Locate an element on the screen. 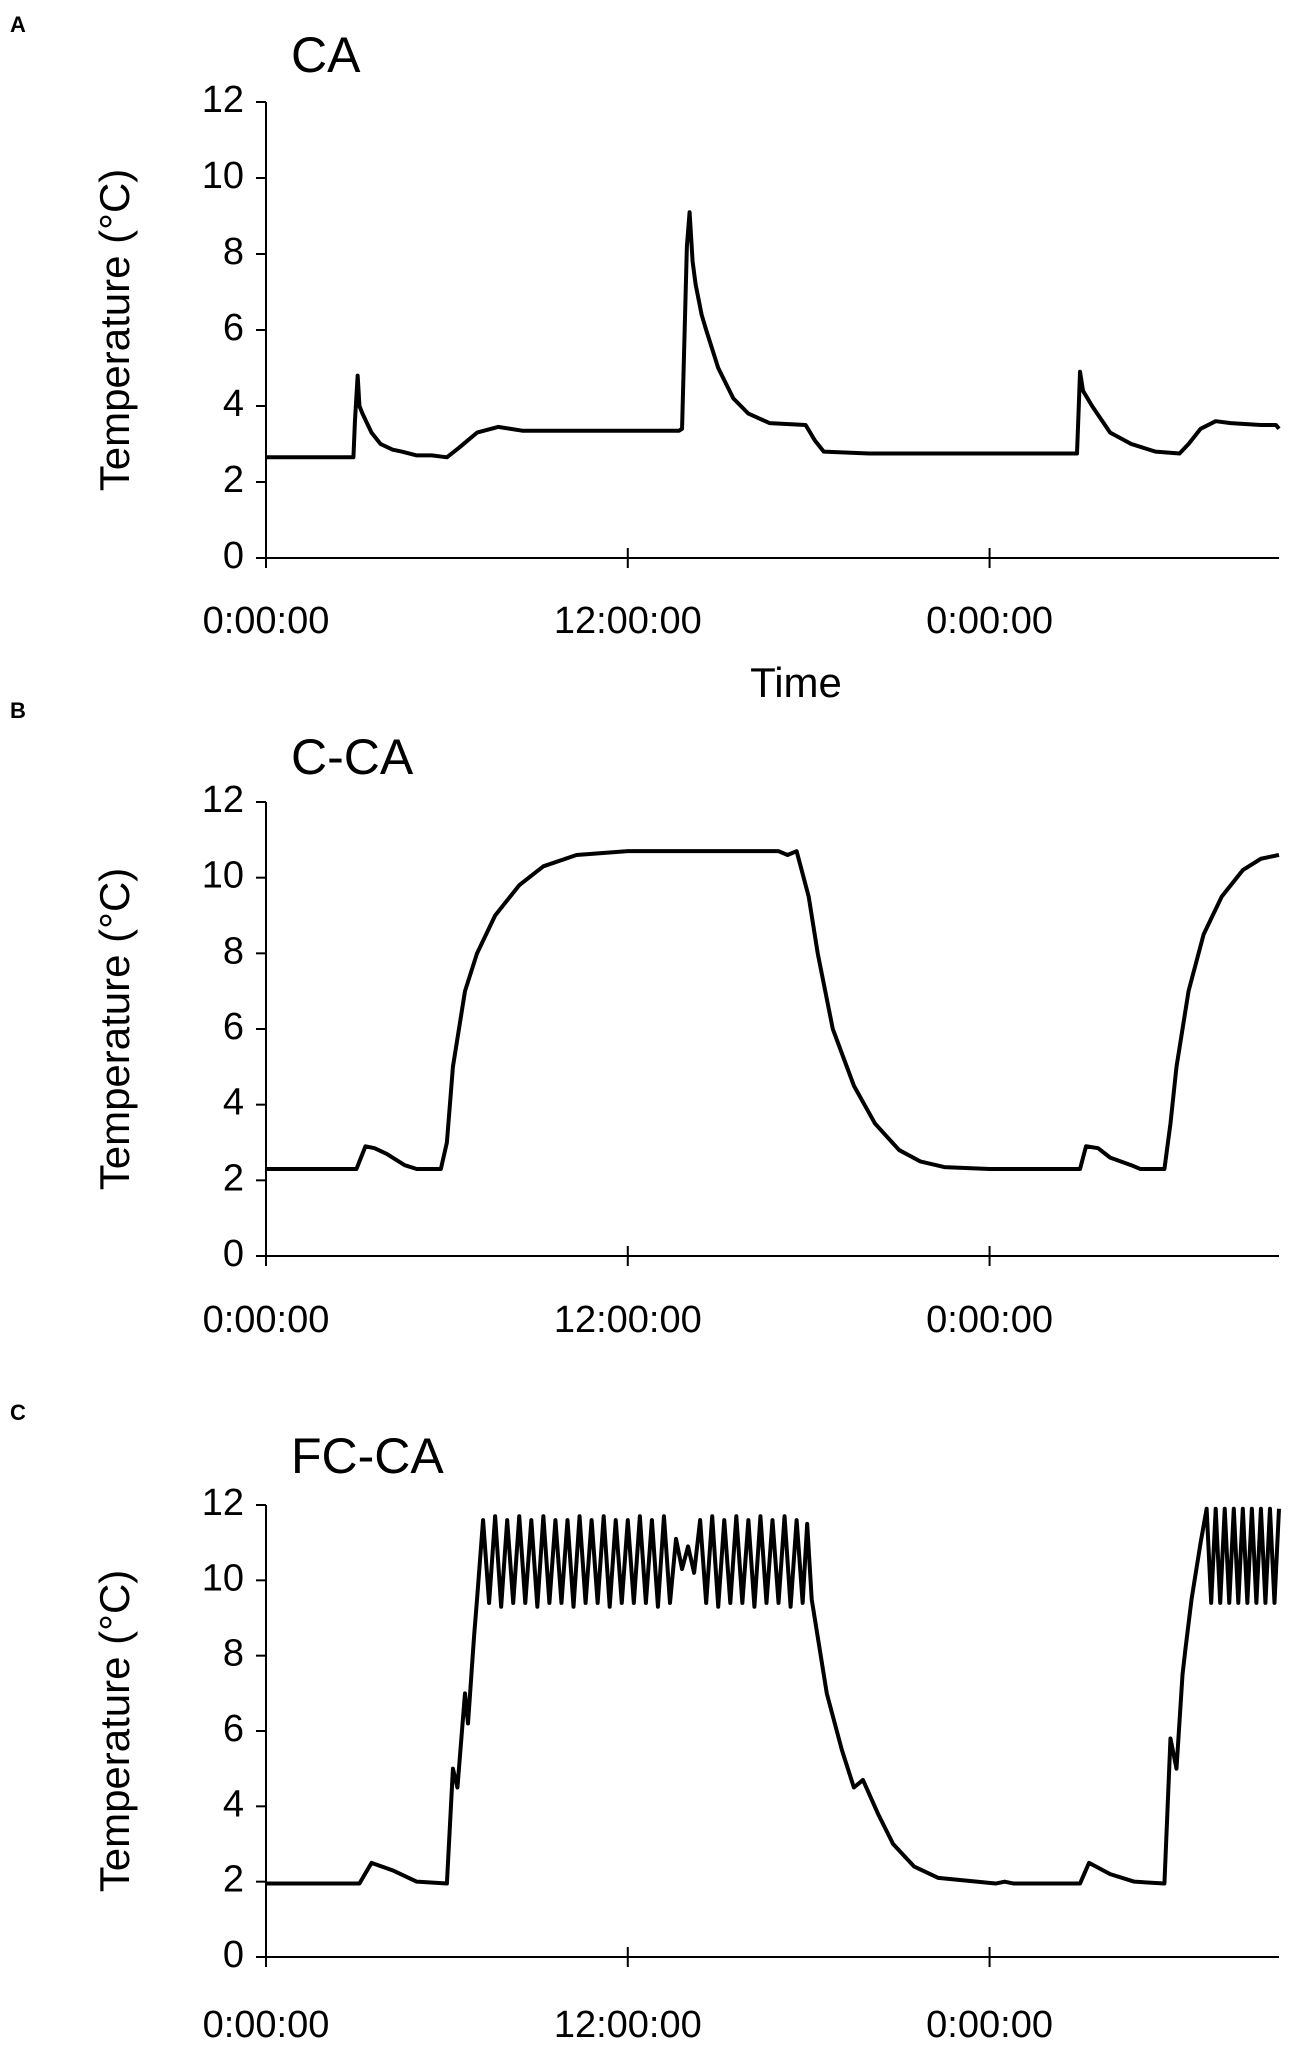 The image size is (1299, 2056). panel-label: C is located at coordinates (18, 1412).